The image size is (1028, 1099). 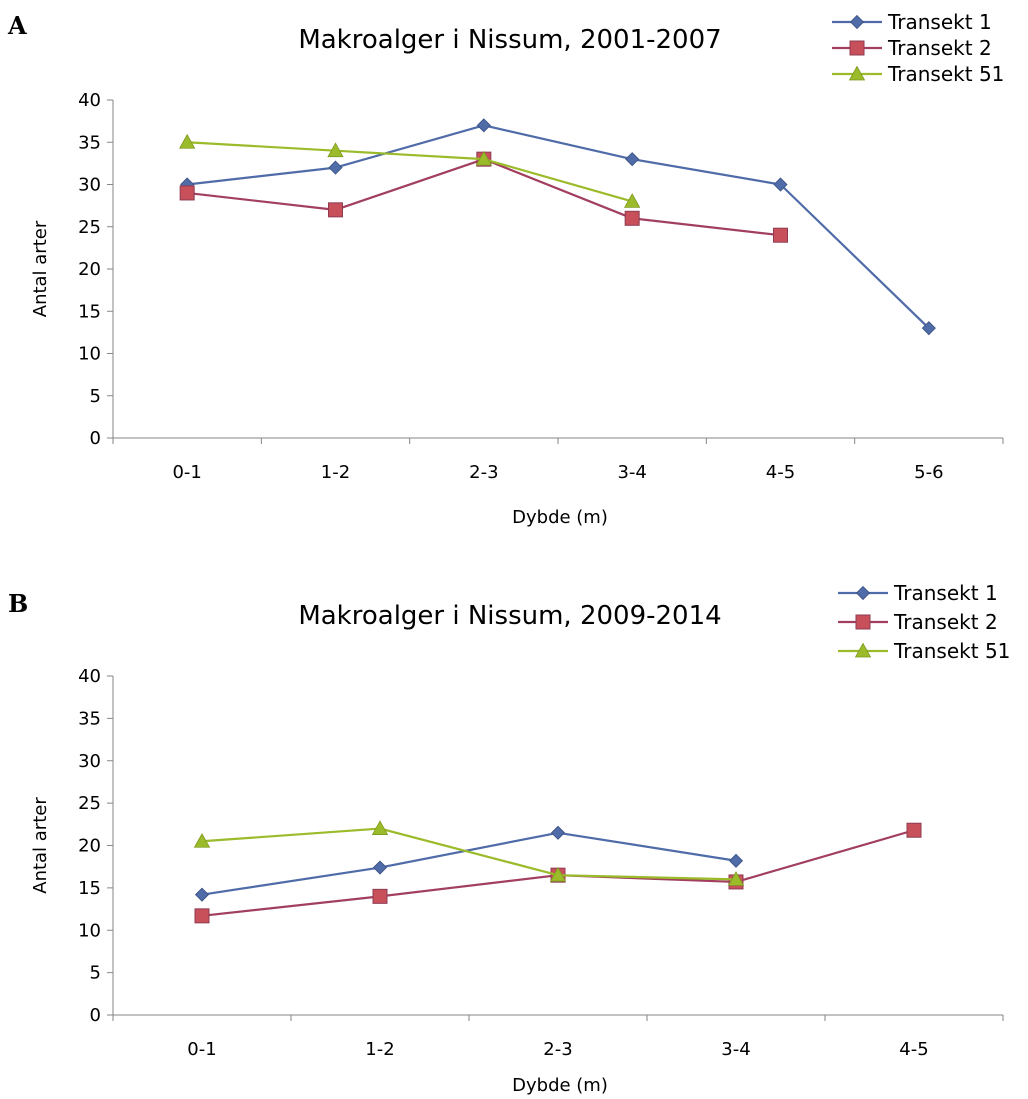 I want to click on panel-letter: B, so click(x=18, y=603).